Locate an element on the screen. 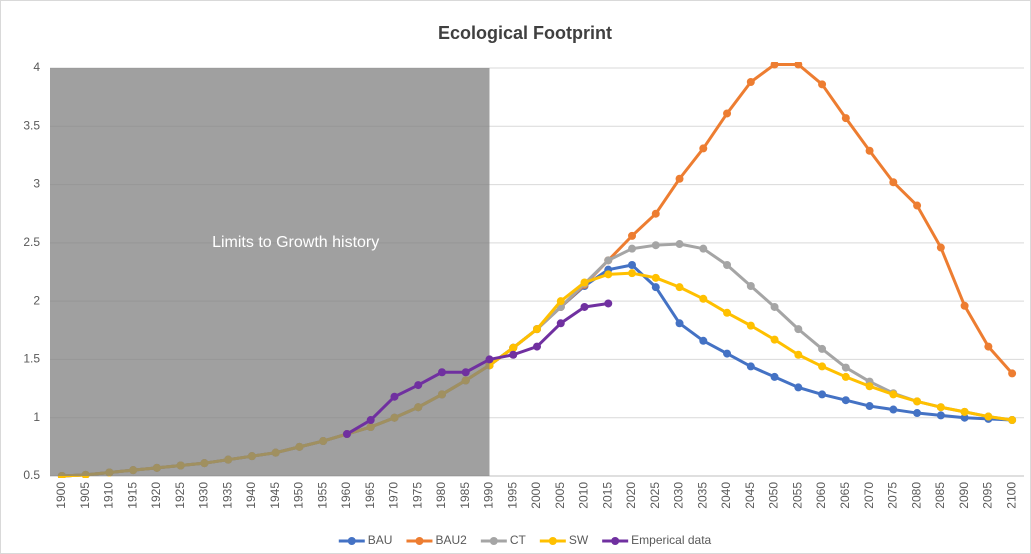 The height and width of the screenshot is (554, 1031). y-tick-label: 0.5 is located at coordinates (31, 475).